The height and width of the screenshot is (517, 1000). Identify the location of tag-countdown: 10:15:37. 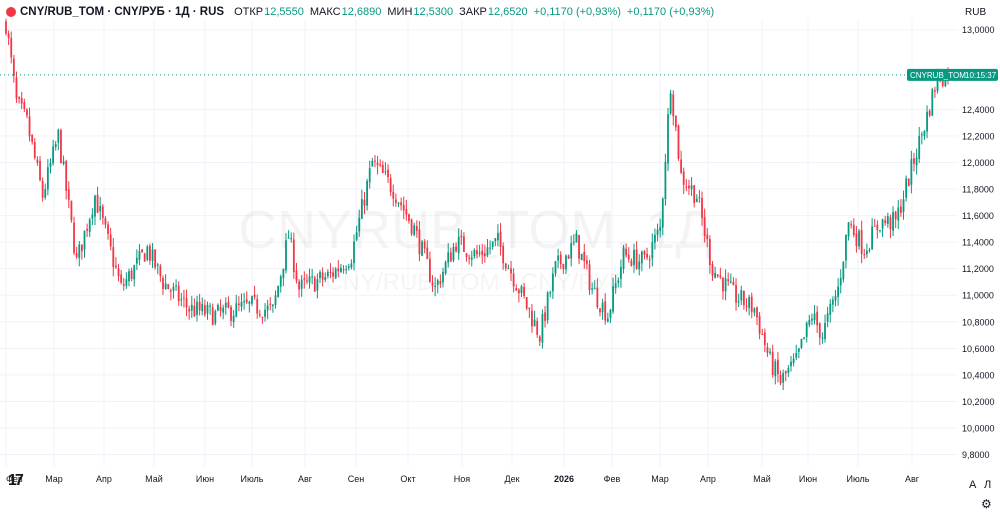
(981, 75).